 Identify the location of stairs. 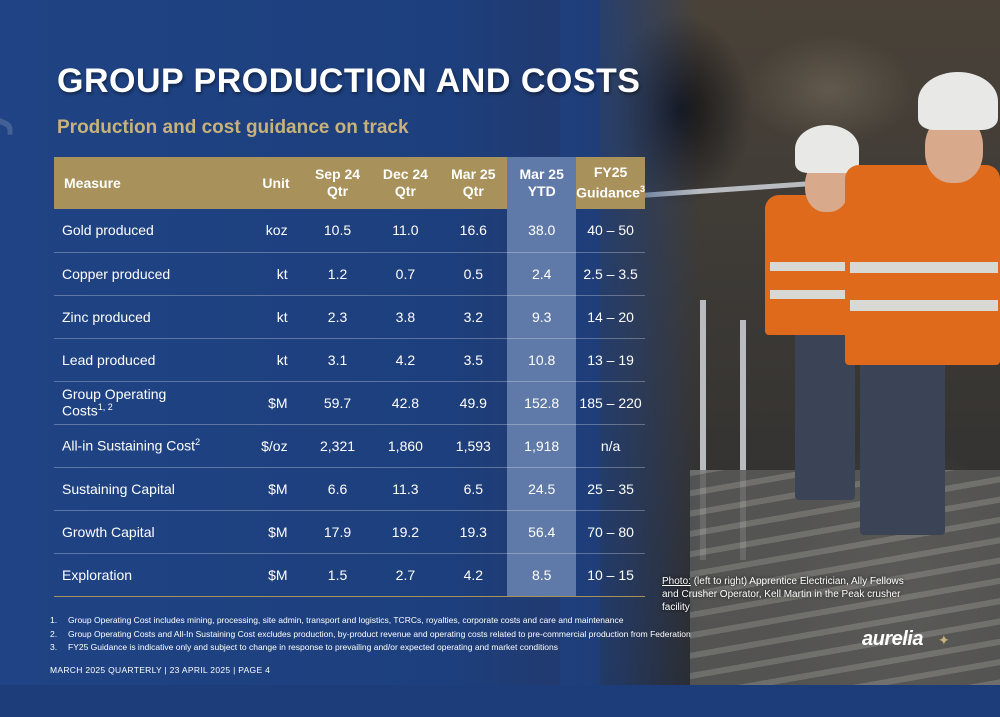
(845, 577).